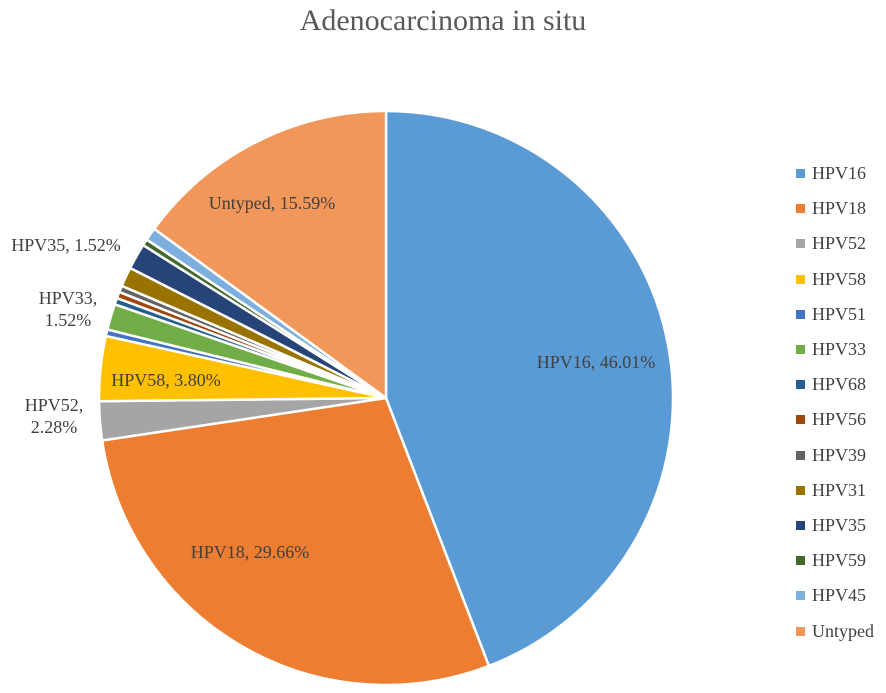 This screenshot has height=693, width=886. Describe the element at coordinates (250, 552) in the screenshot. I see `data-label-hpv18: HPV18, 29.66%` at that location.